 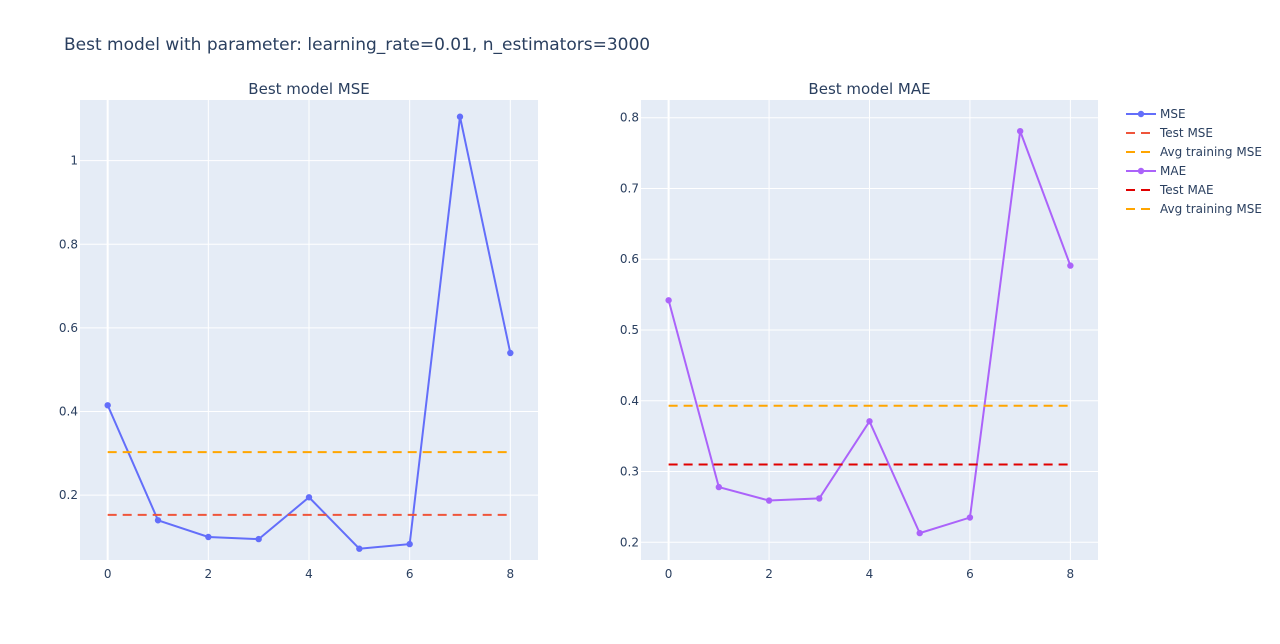 I want to click on legend-item: MAE, so click(x=1156, y=171).